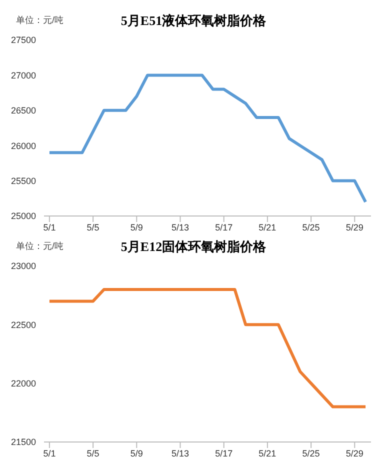 This screenshot has width=387, height=469. I want to click on y-tick-label: 25000, so click(23, 216).